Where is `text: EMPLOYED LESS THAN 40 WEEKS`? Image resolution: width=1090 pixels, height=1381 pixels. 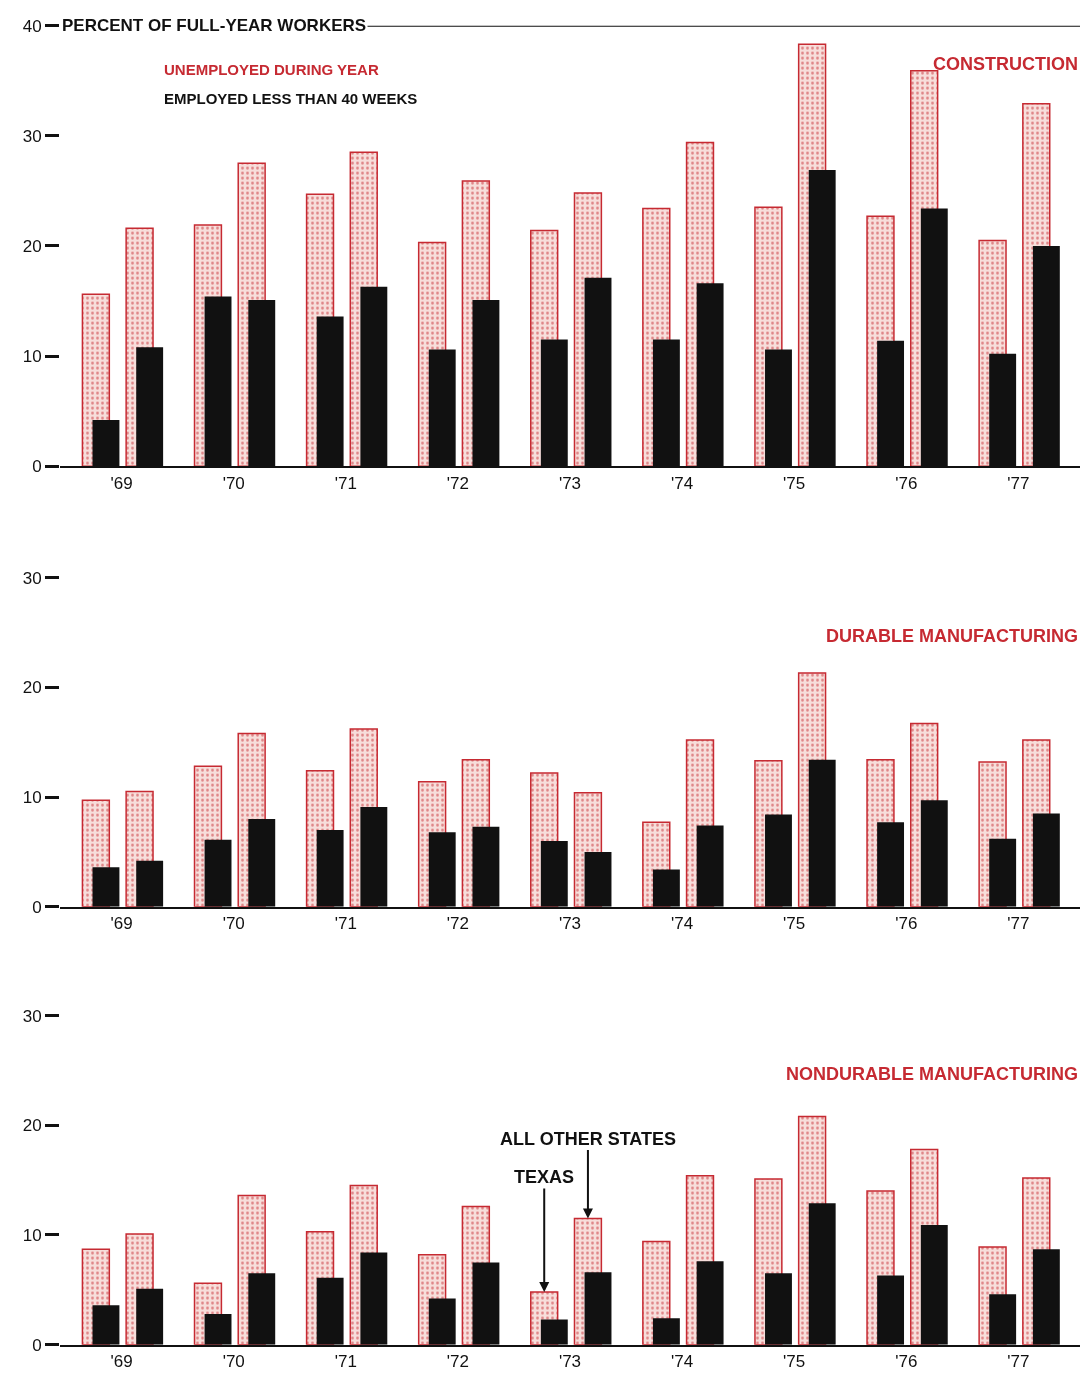
text: EMPLOYED LESS THAN 40 WEEKS is located at coordinates (291, 98).